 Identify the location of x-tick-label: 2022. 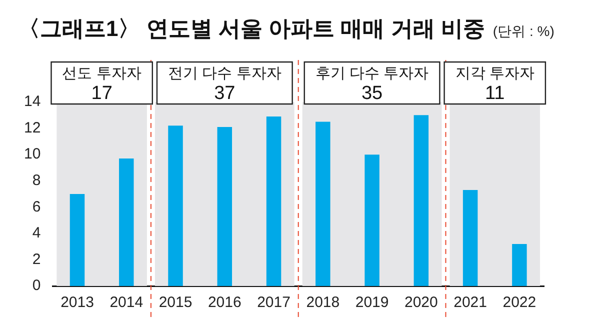
(519, 303).